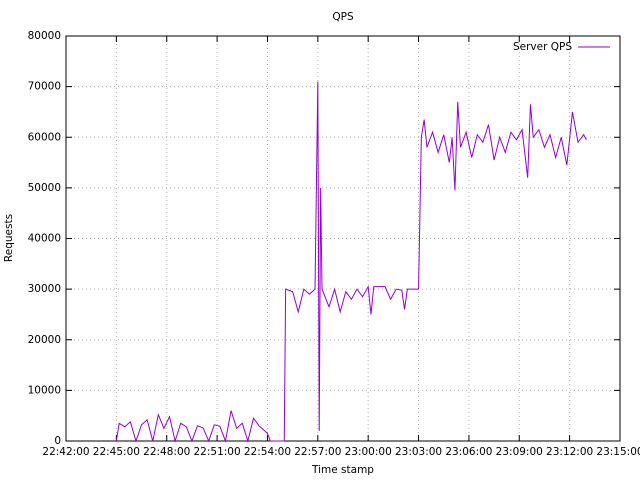 This screenshot has width=640, height=480. What do you see at coordinates (44, 289) in the screenshot?
I see `y-tick-label: 30000` at bounding box center [44, 289].